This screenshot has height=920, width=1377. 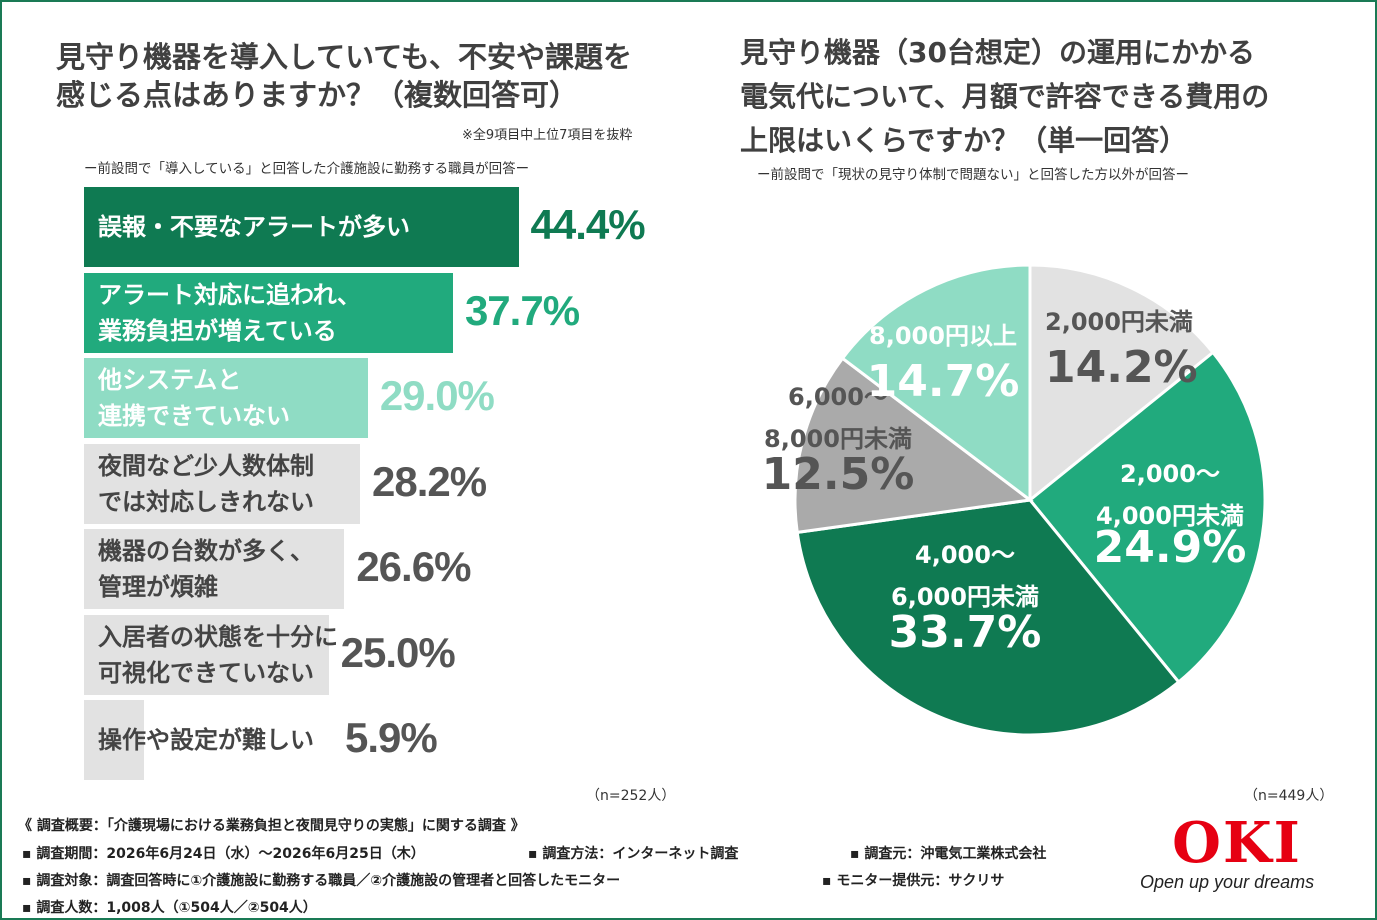 What do you see at coordinates (391, 737) in the screenshot?
I see `bar-value-7: 5.9%` at bounding box center [391, 737].